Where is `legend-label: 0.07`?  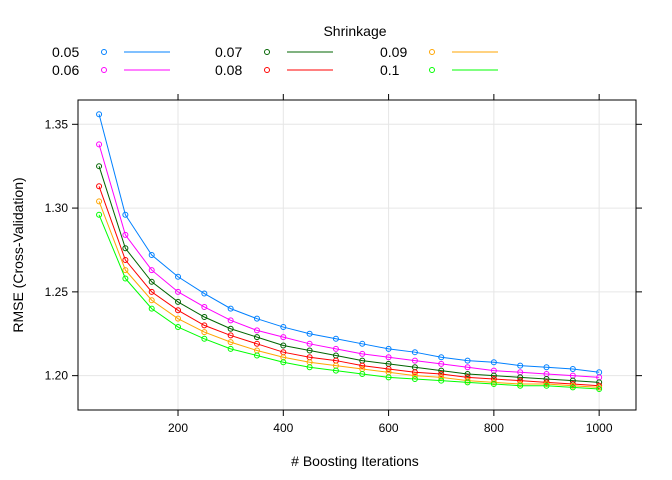 legend-label: 0.07 is located at coordinates (228, 52).